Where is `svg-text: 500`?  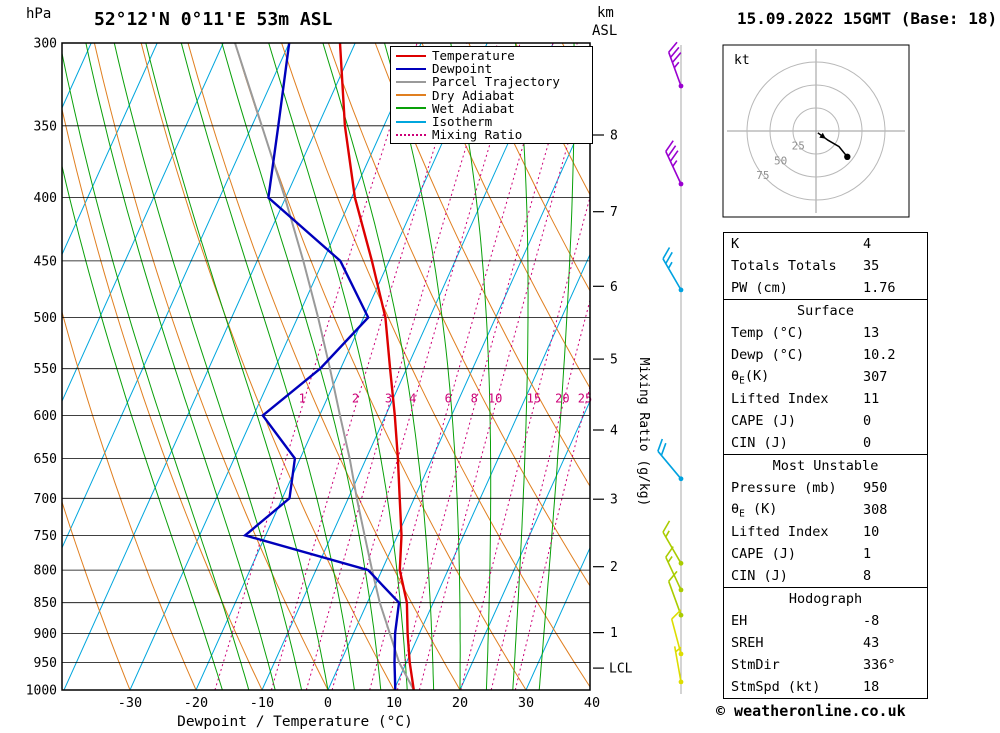 svg-text: 500 is located at coordinates (45, 318).